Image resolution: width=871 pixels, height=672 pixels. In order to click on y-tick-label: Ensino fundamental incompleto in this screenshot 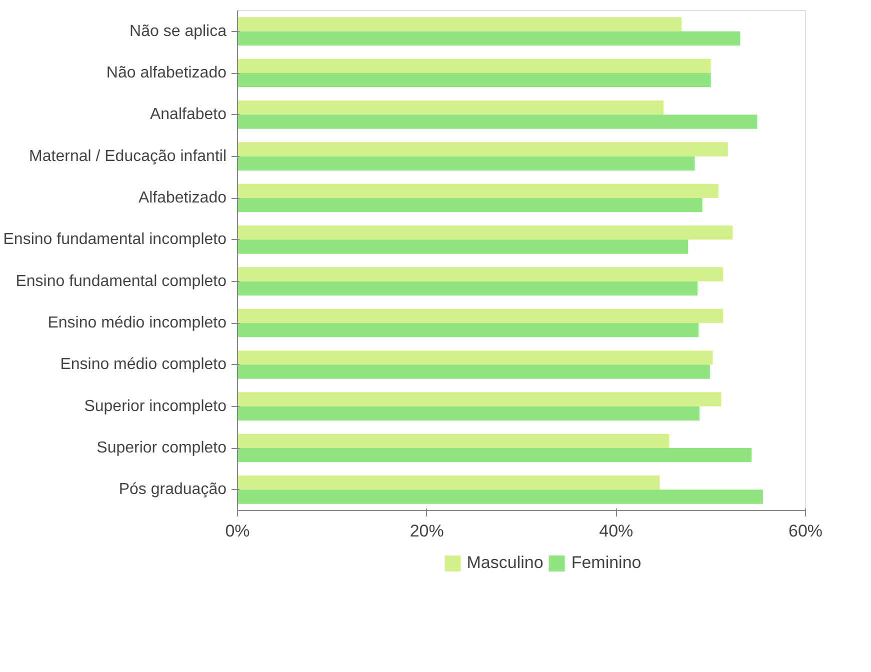, I will do `click(115, 239)`.